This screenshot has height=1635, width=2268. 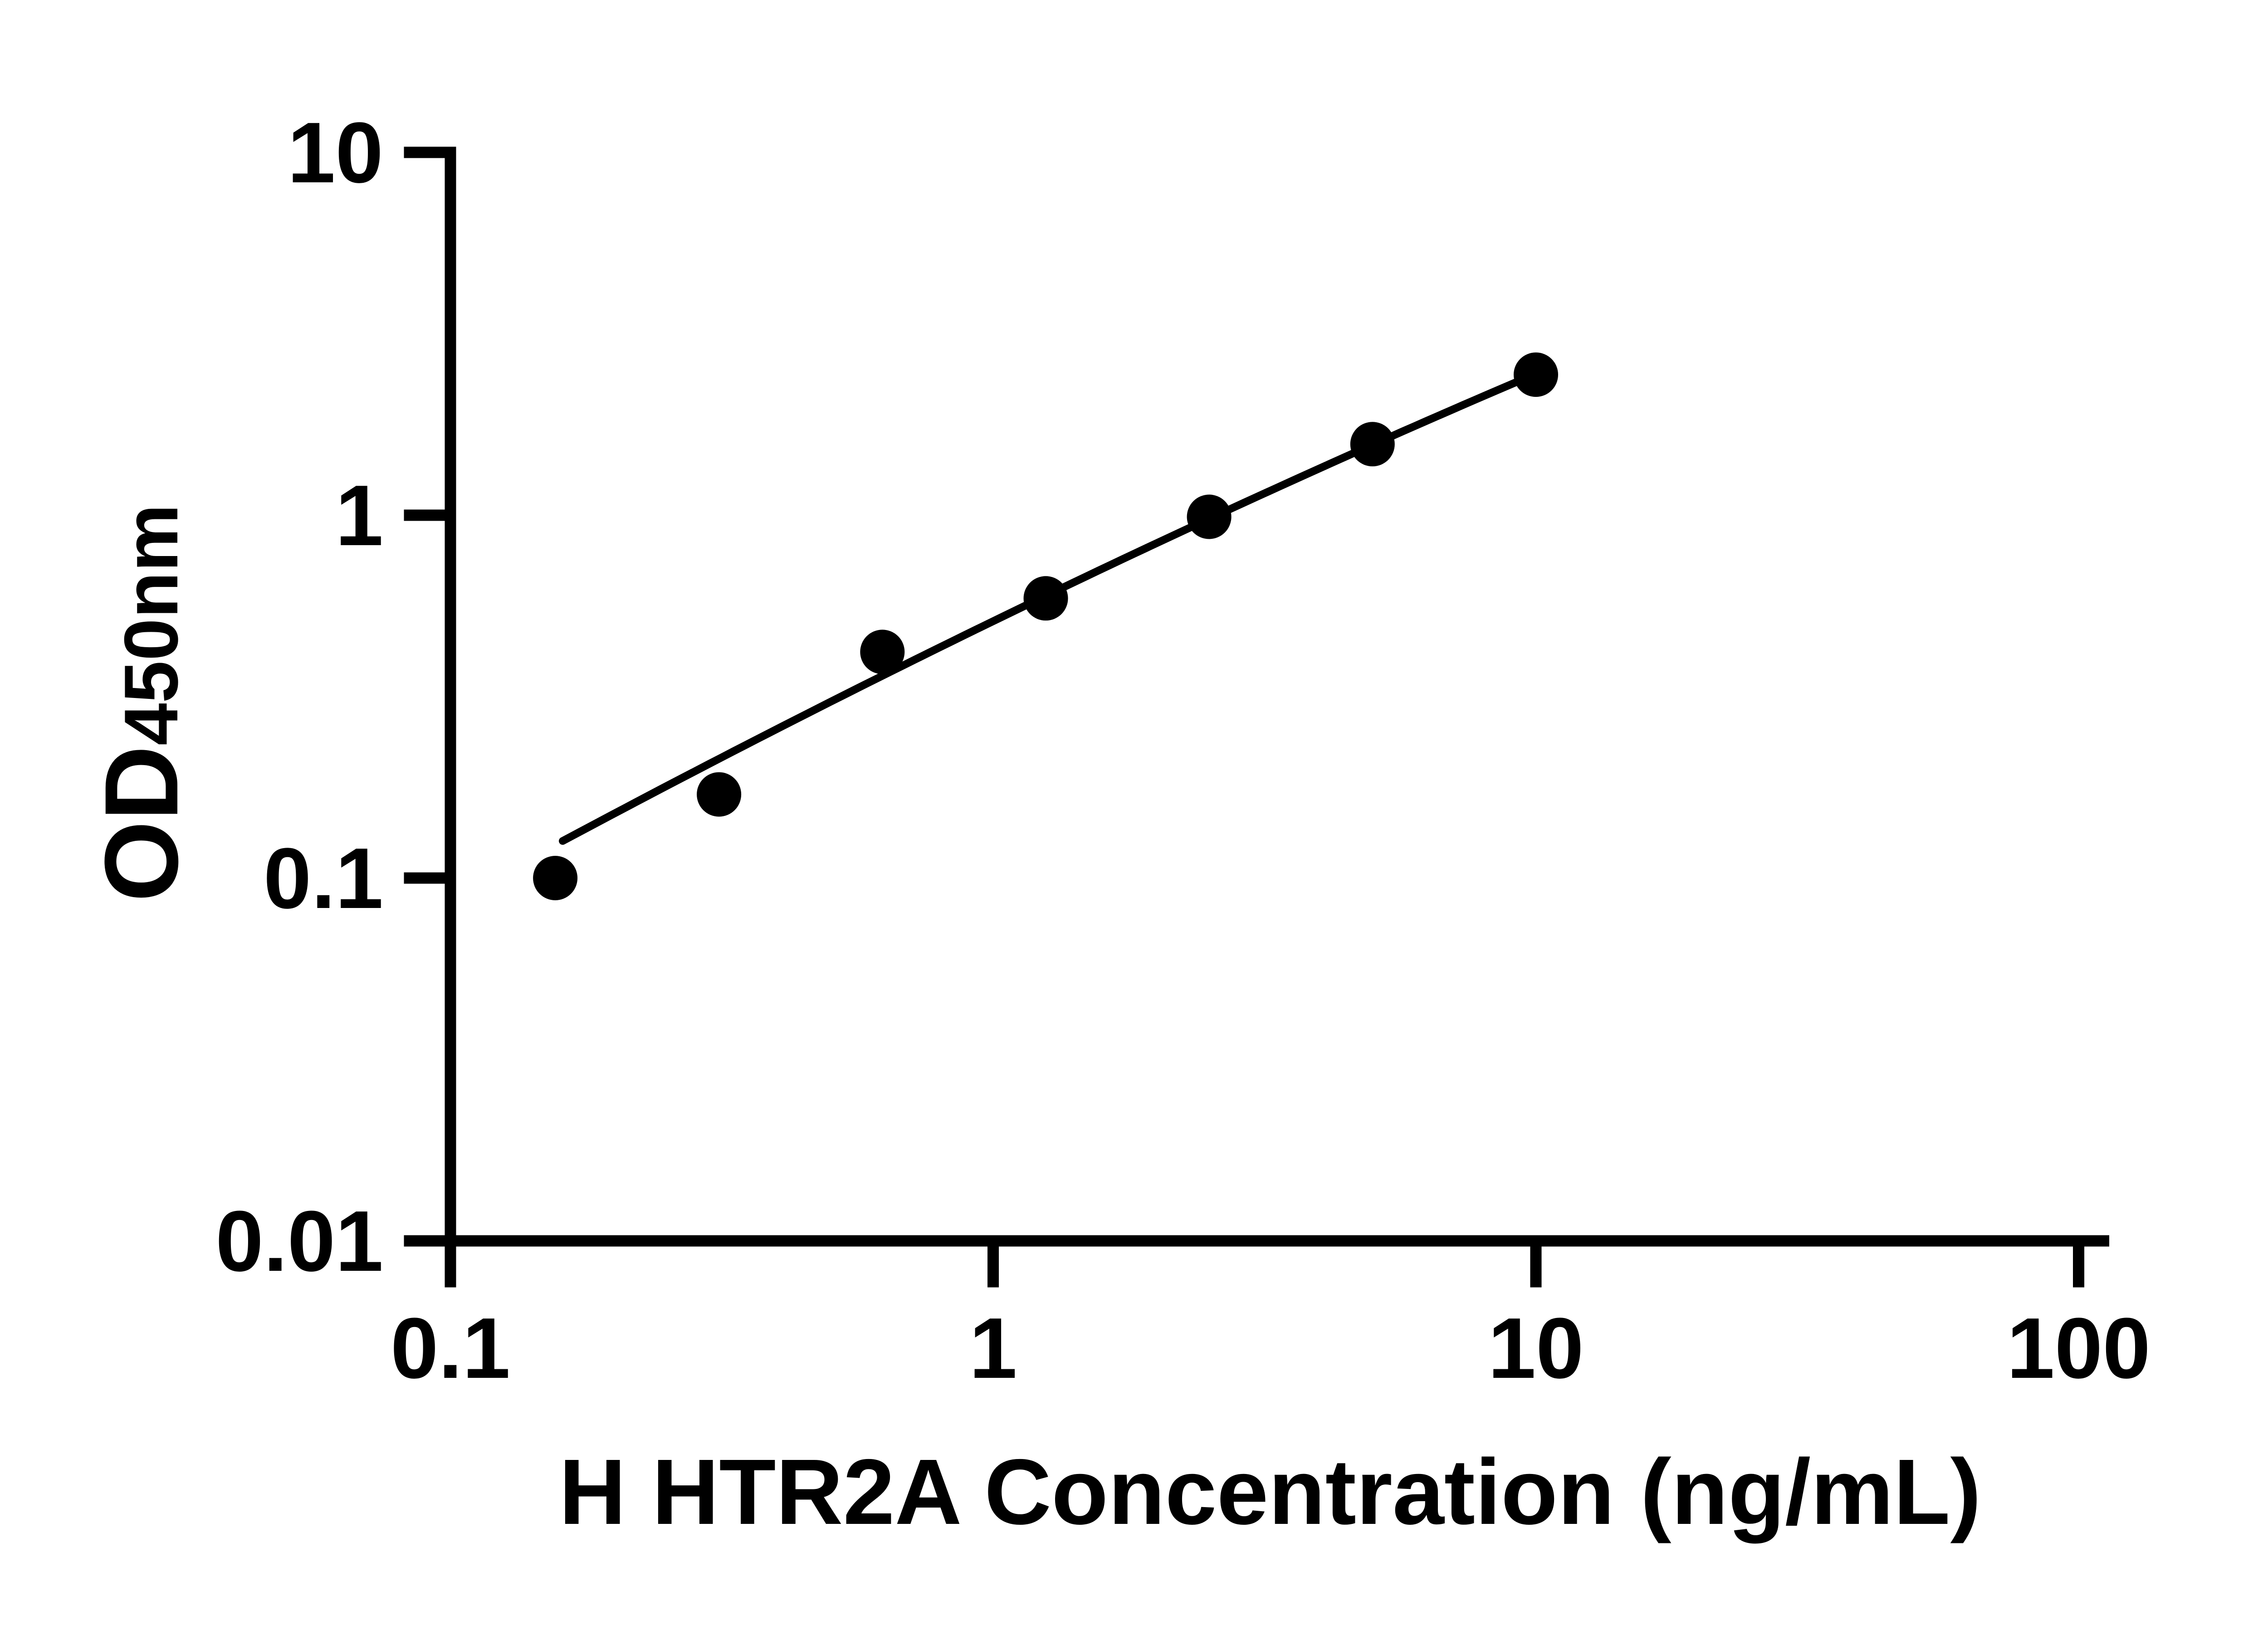 I want to click on y-axis-title: OD450nm, so click(x=141, y=703).